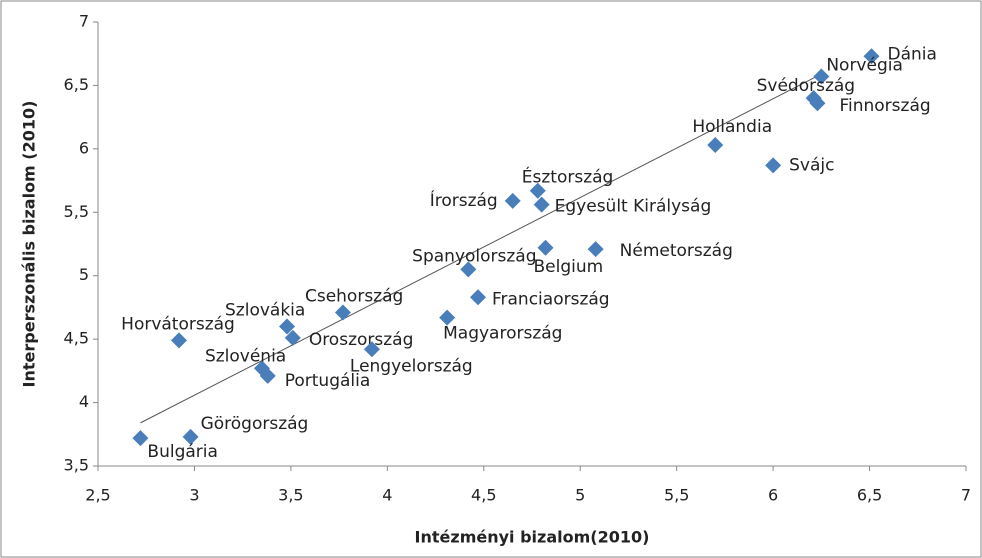 This screenshot has height=558, width=982. I want to click on point-label: Finnország, so click(884, 106).